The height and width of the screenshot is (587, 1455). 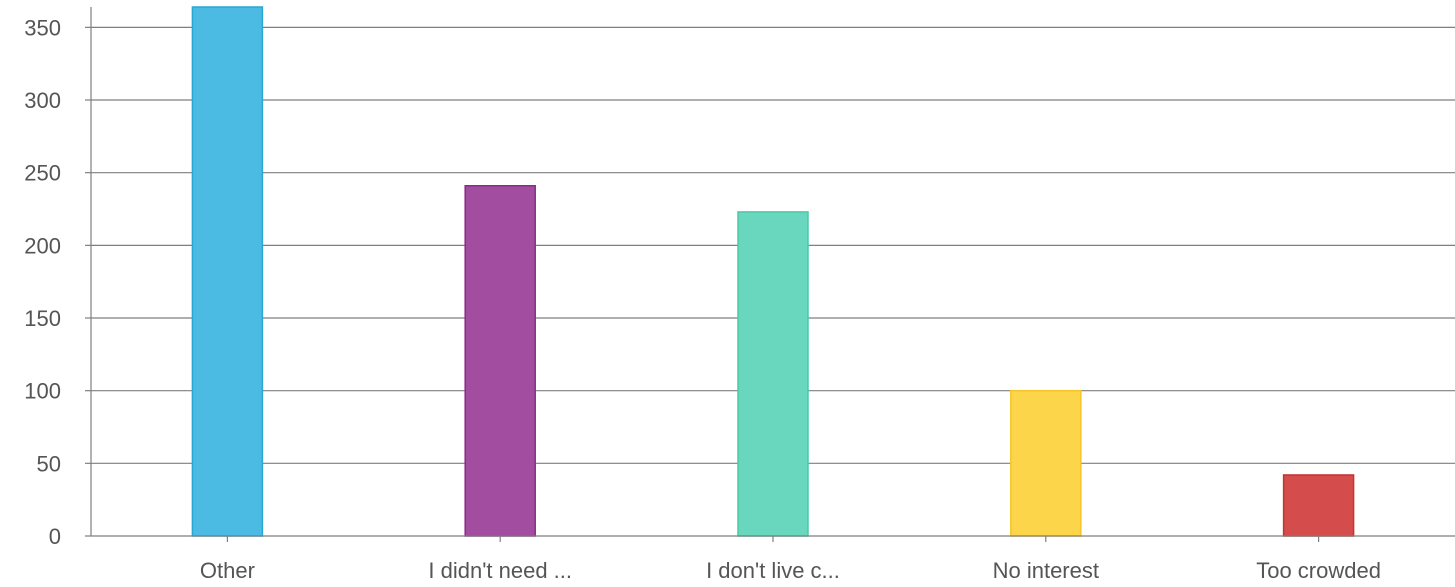 I want to click on y-tick-label-100: 100, so click(x=42, y=391).